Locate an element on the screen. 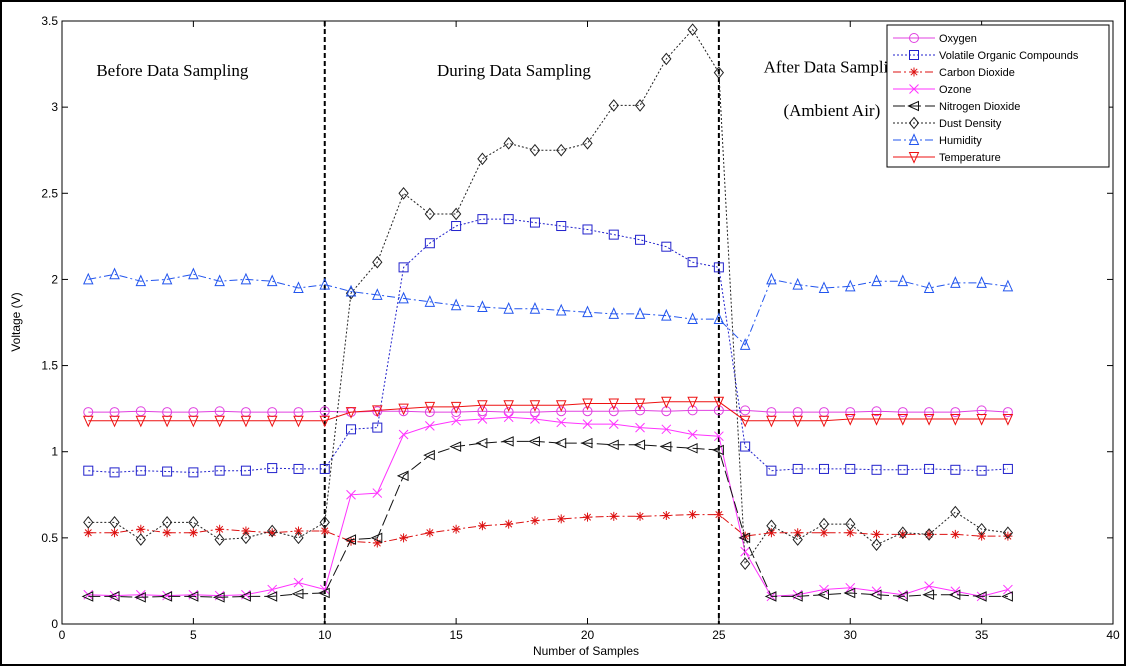 The image size is (1126, 671). y-tick-label: 1 is located at coordinates (54, 452).